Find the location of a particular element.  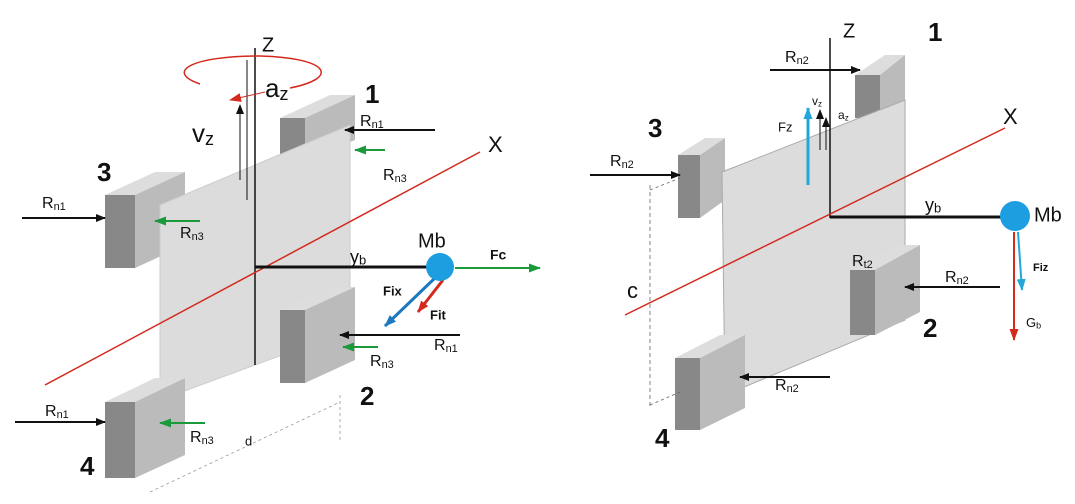

x-axis is located at coordinates (815, 221).